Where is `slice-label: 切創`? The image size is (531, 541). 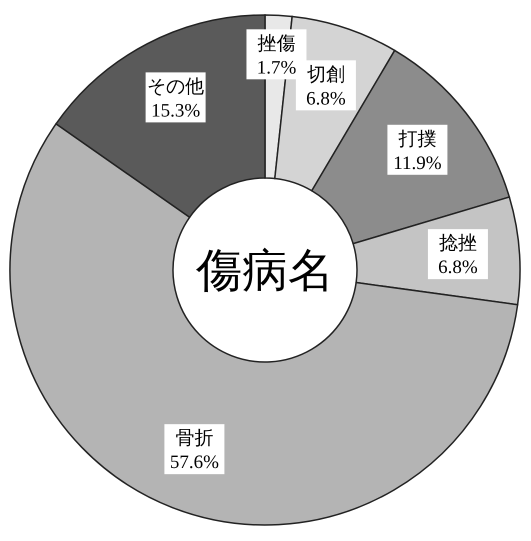
slice-label: 切創 is located at coordinates (325, 75).